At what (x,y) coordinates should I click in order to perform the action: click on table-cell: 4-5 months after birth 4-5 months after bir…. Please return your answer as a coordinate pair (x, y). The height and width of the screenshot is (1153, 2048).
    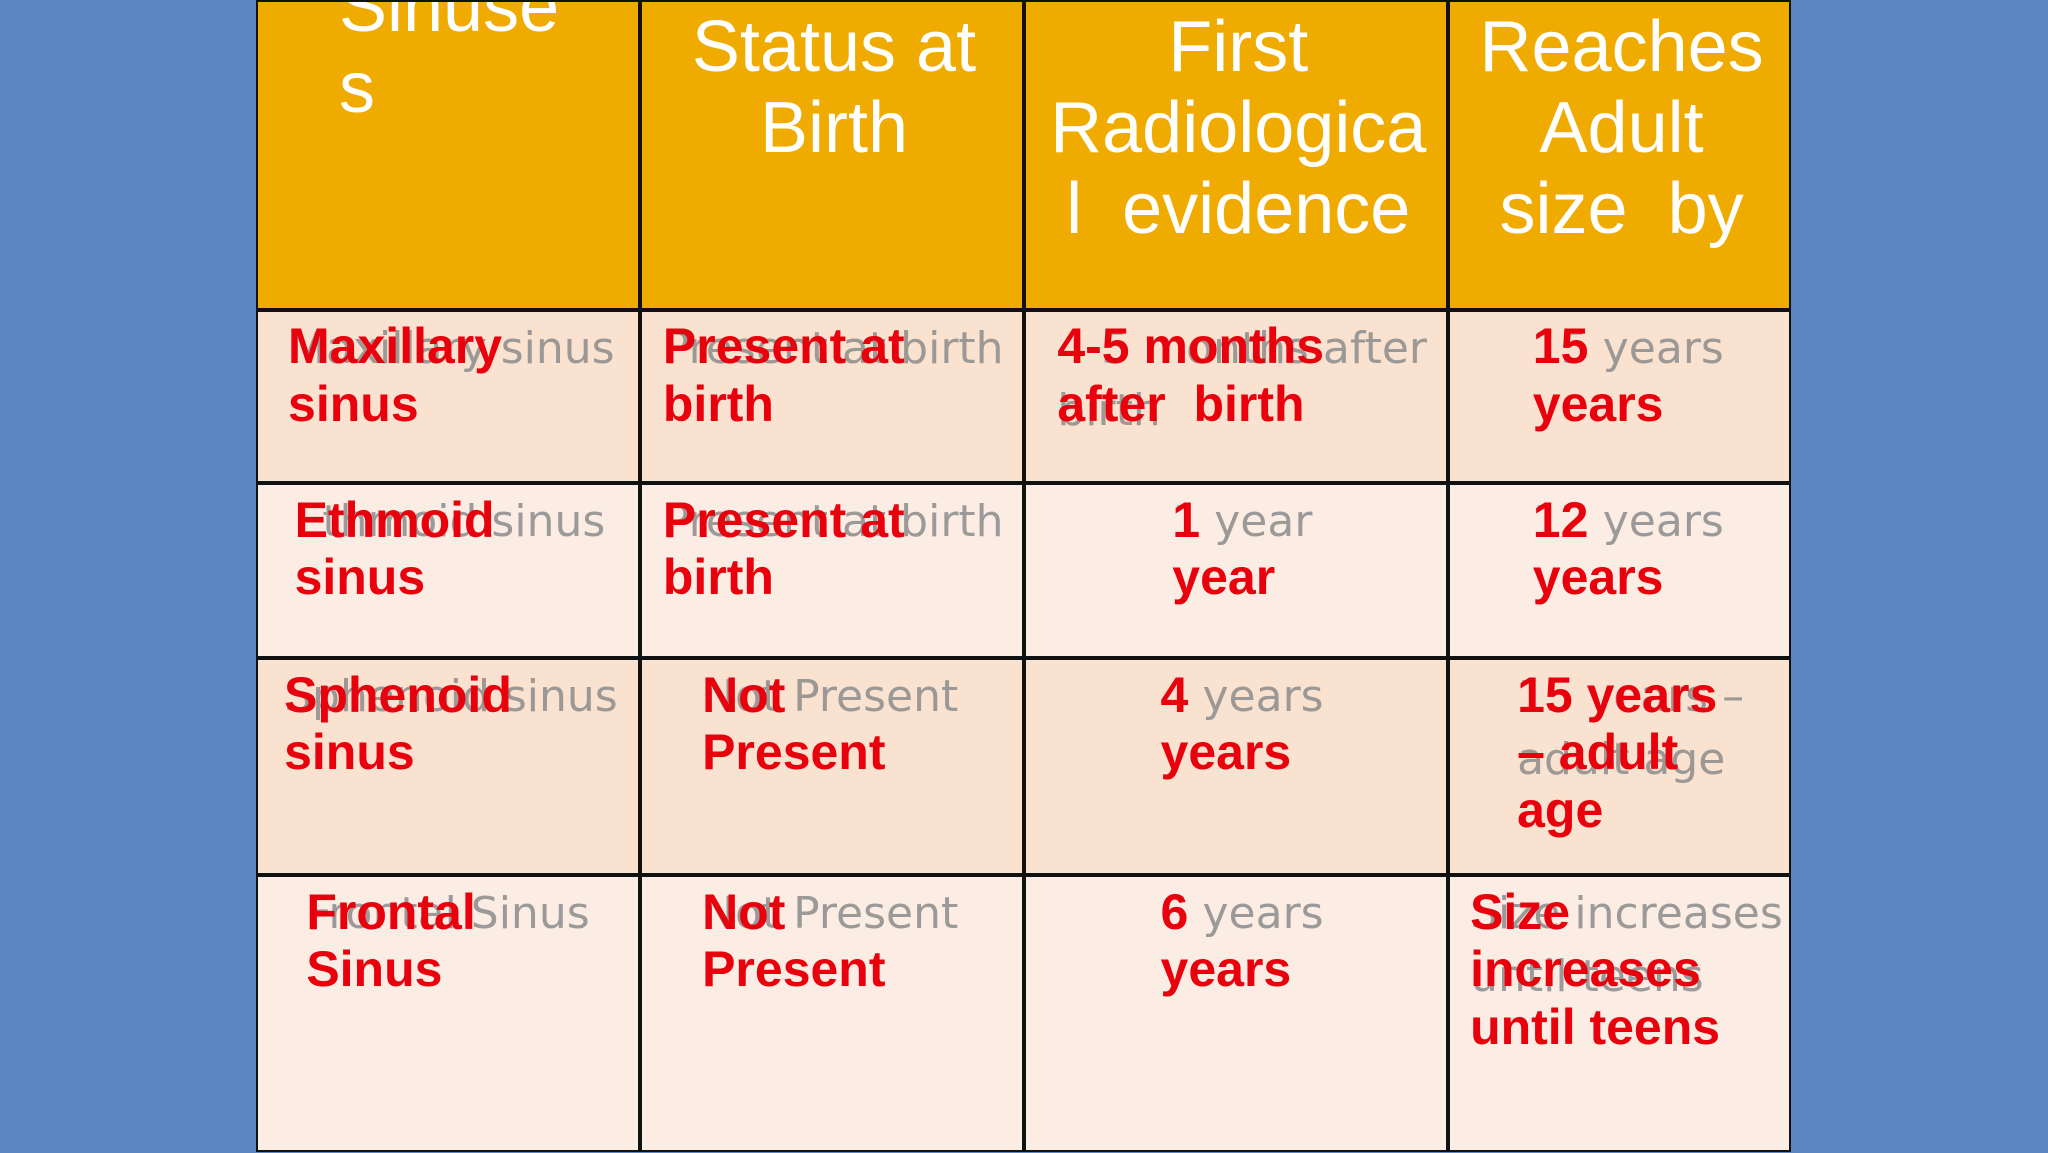
    Looking at the image, I should click on (1236, 396).